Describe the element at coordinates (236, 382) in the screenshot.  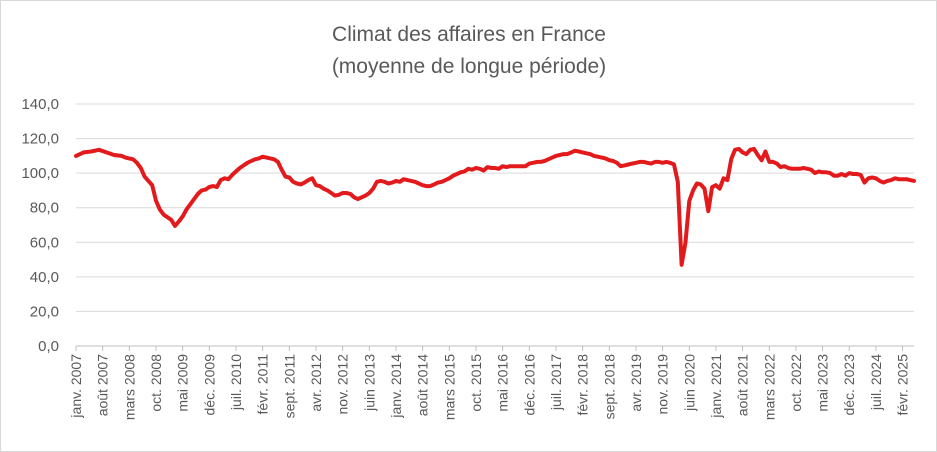
I see `x-tick-label: juil. 2010` at that location.